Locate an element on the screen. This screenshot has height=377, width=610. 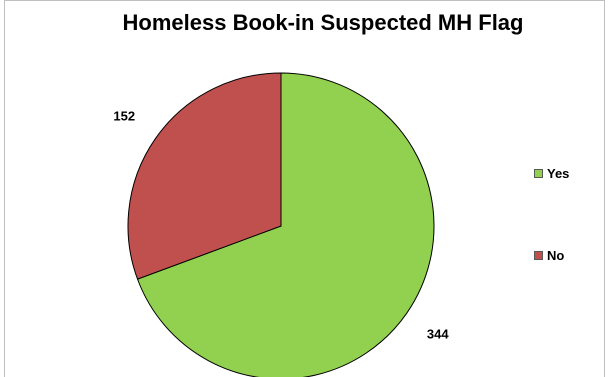
data-label-no: 152 is located at coordinates (124, 115).